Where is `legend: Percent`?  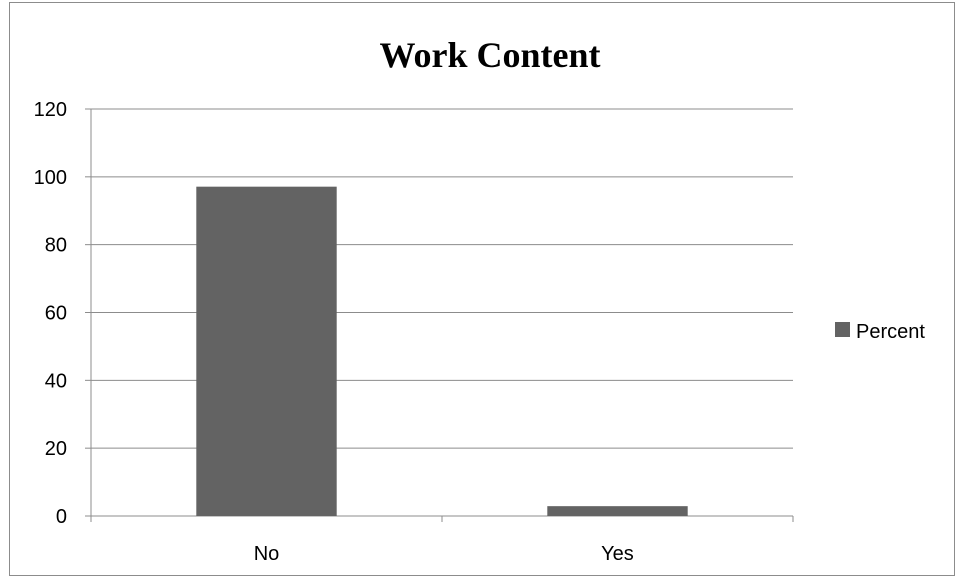 legend: Percent is located at coordinates (880, 332).